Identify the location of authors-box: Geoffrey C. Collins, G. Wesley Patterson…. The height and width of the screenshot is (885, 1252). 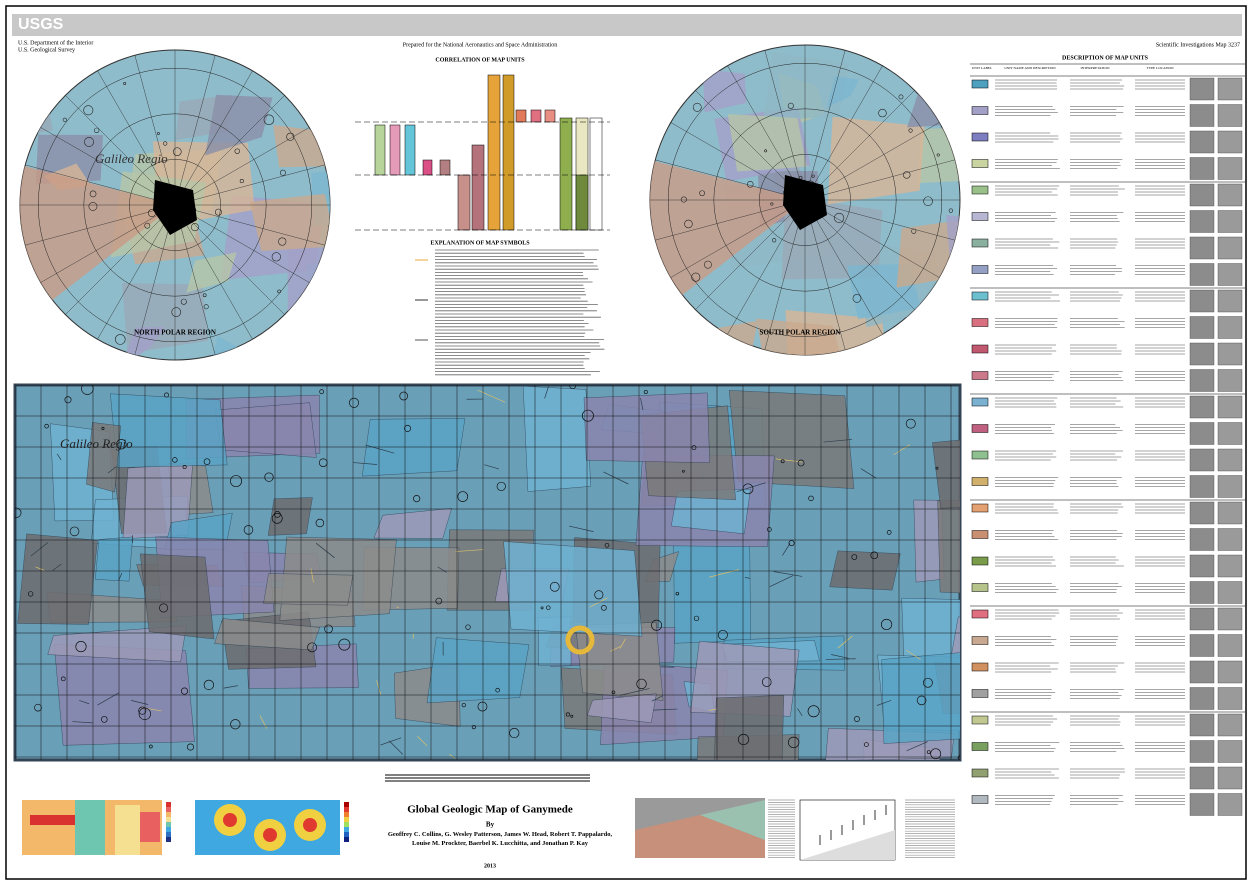
(500, 839).